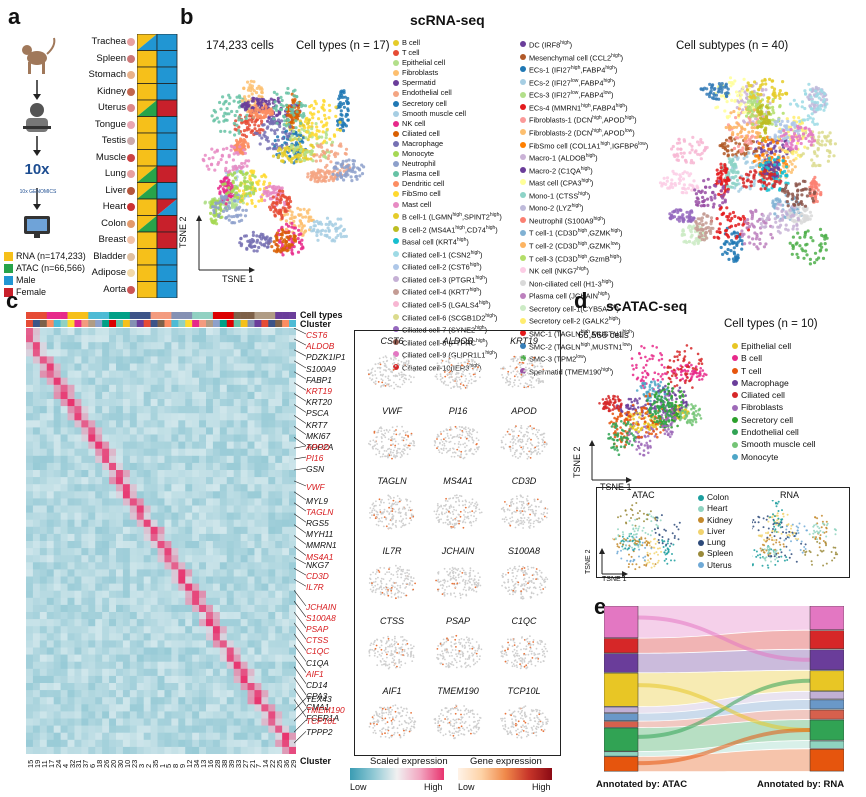 The width and height of the screenshot is (866, 797). Describe the element at coordinates (131, 289) in the screenshot. I see `organ-icon` at that location.